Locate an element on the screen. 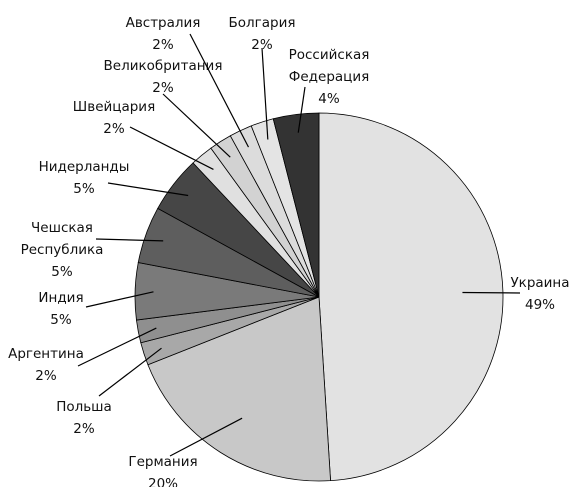 The image size is (583, 487). slice-category-label: Швейцария is located at coordinates (114, 107).